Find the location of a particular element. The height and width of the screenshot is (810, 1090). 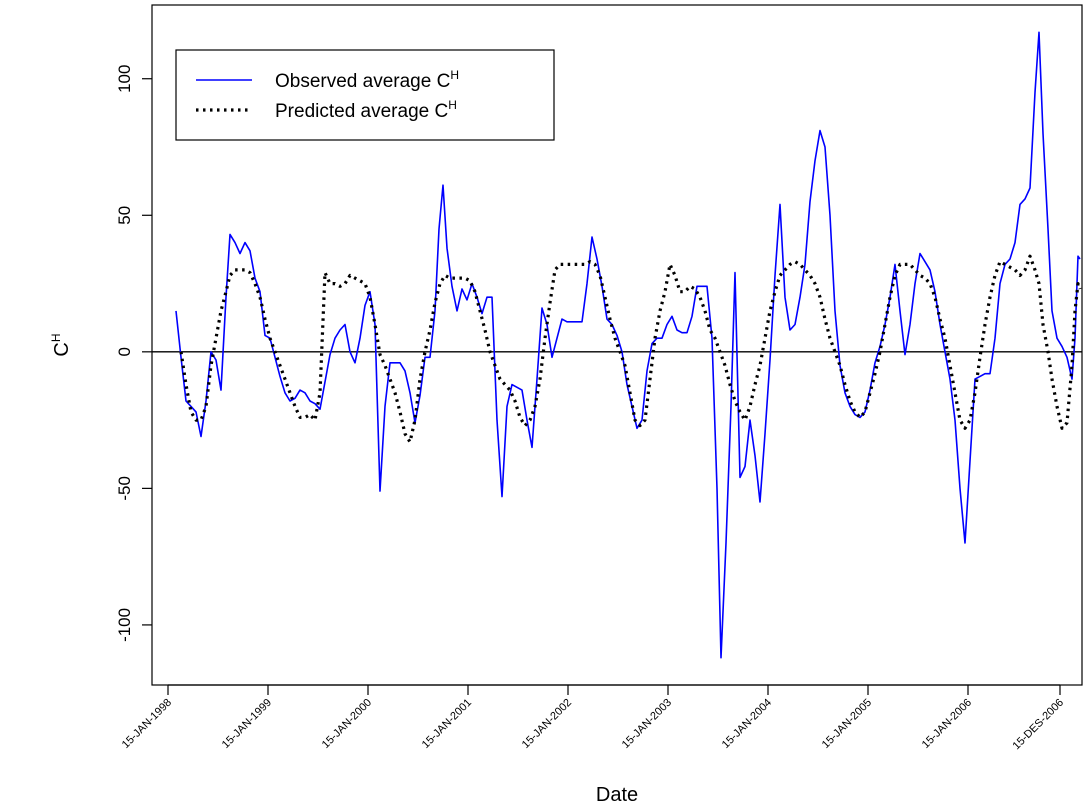

legend-box is located at coordinates (365, 95).